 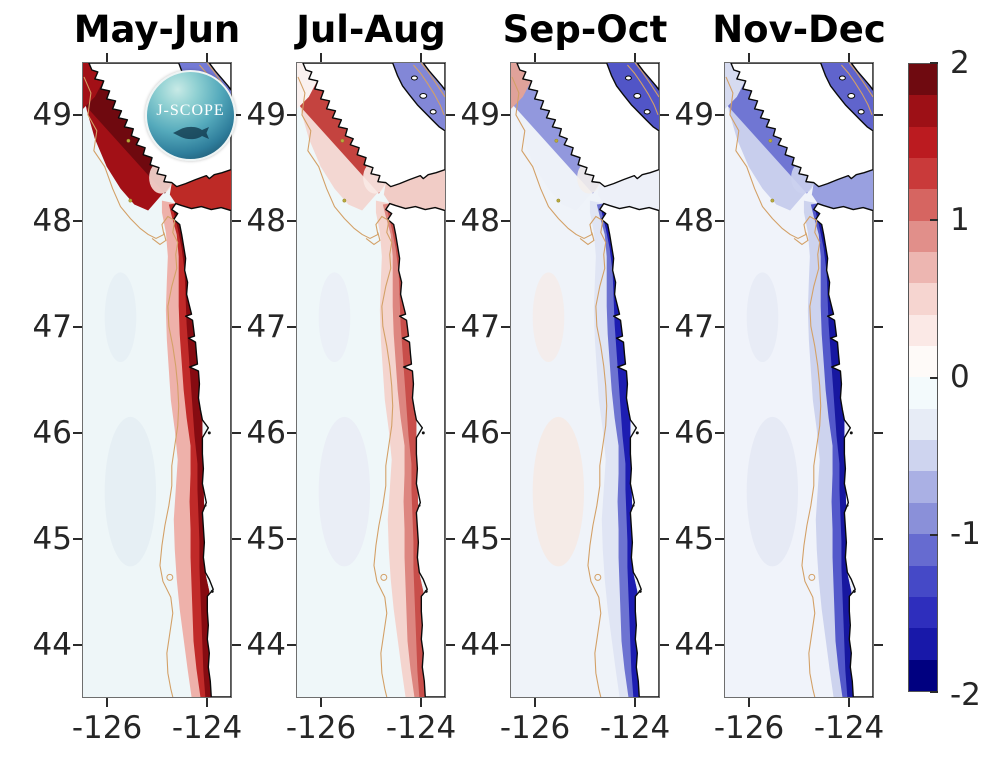 What do you see at coordinates (960, 220) in the screenshot?
I see `colorbar-tick-label: 1` at bounding box center [960, 220].